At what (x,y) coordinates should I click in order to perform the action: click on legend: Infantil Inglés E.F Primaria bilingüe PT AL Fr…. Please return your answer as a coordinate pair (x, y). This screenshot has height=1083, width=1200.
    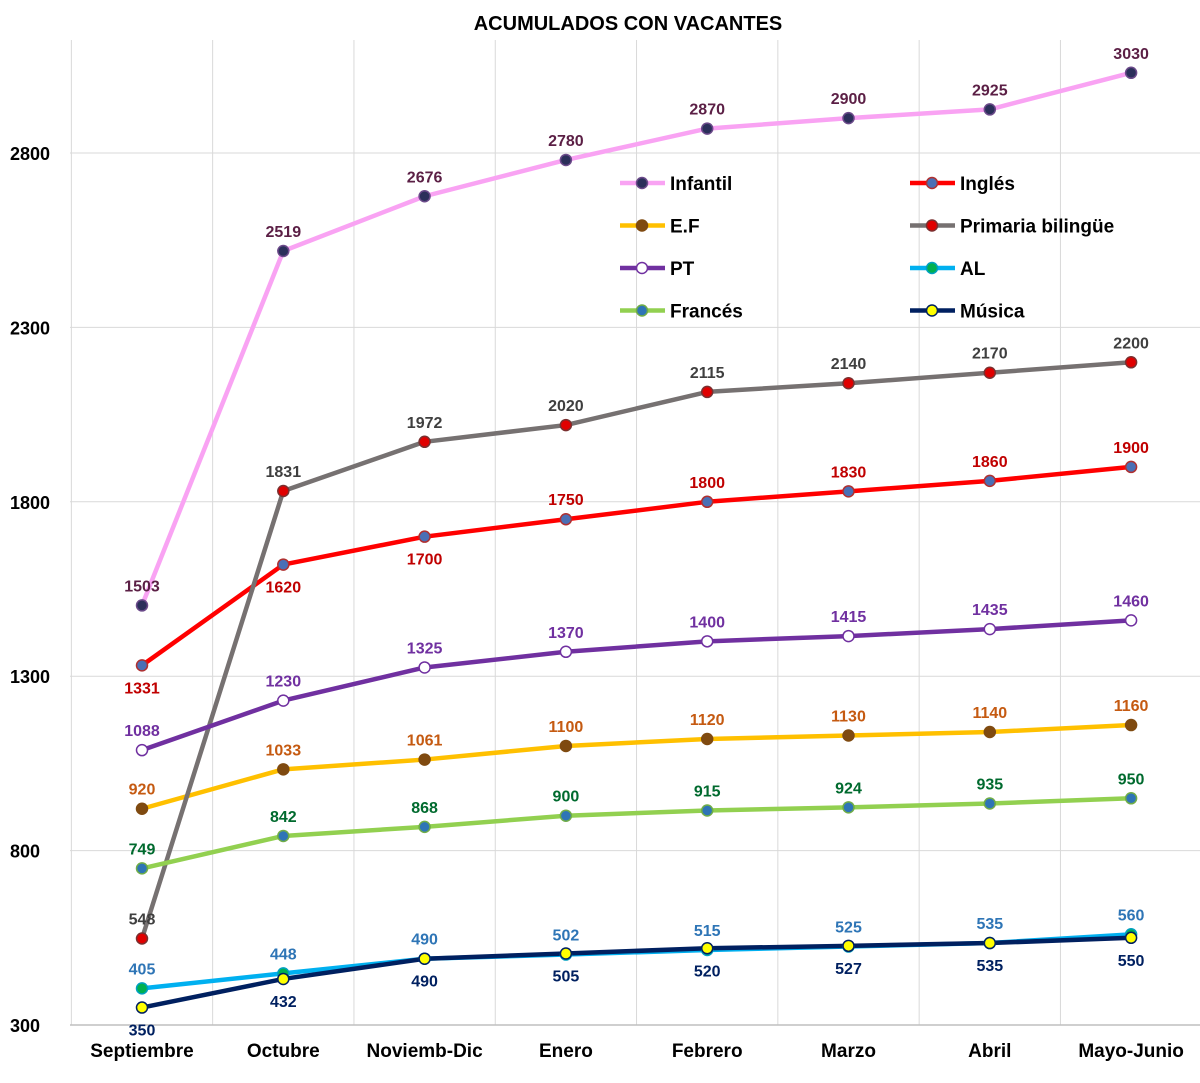
    Looking at the image, I should click on (867, 248).